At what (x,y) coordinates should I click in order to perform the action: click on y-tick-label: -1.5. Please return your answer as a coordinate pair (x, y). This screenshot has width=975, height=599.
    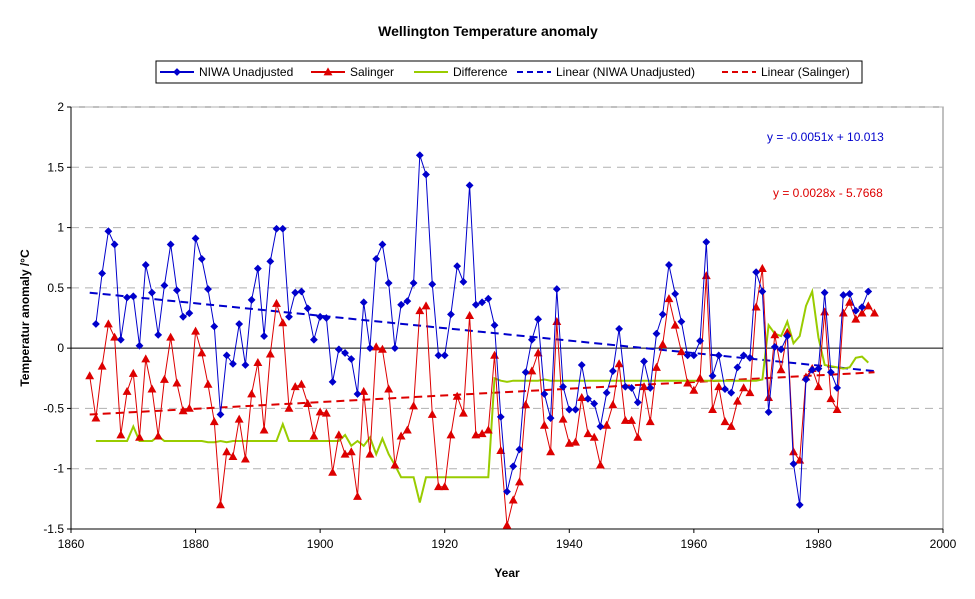
    Looking at the image, I should click on (53, 529).